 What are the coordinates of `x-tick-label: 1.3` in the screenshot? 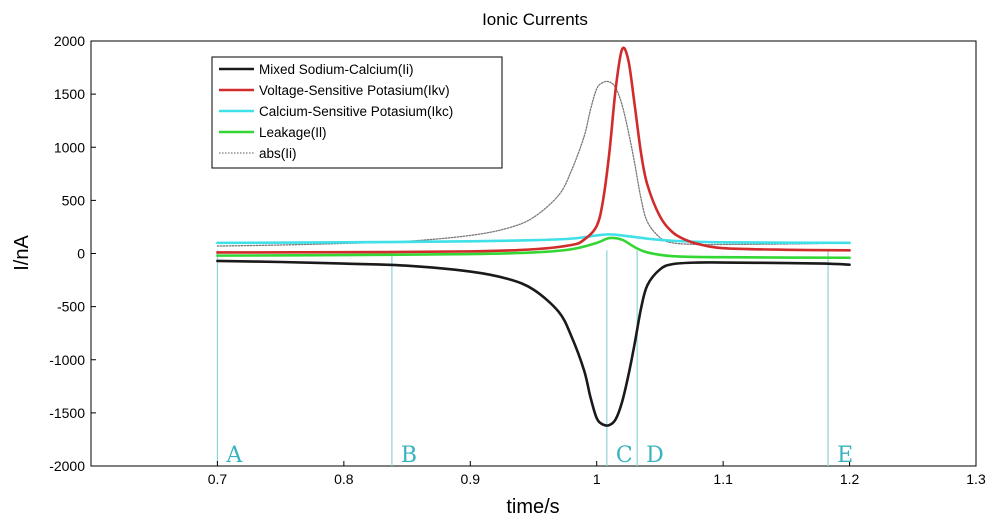 It's located at (976, 479).